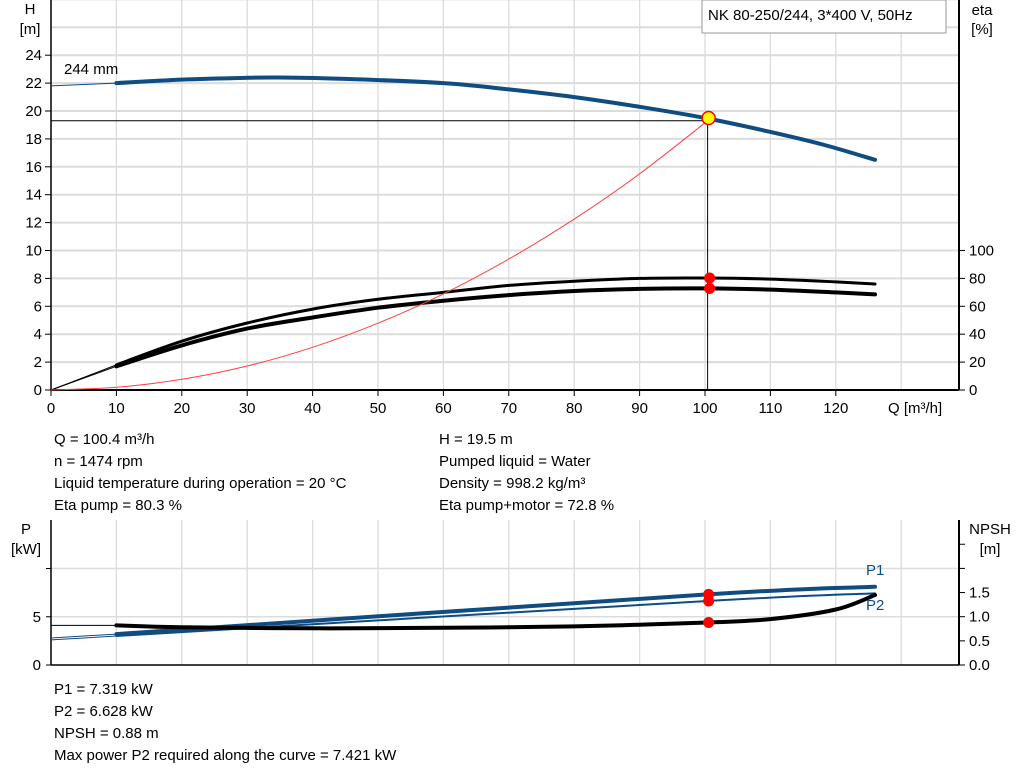  Describe the element at coordinates (981, 251) in the screenshot. I see `eta-tick-label: 100` at that location.